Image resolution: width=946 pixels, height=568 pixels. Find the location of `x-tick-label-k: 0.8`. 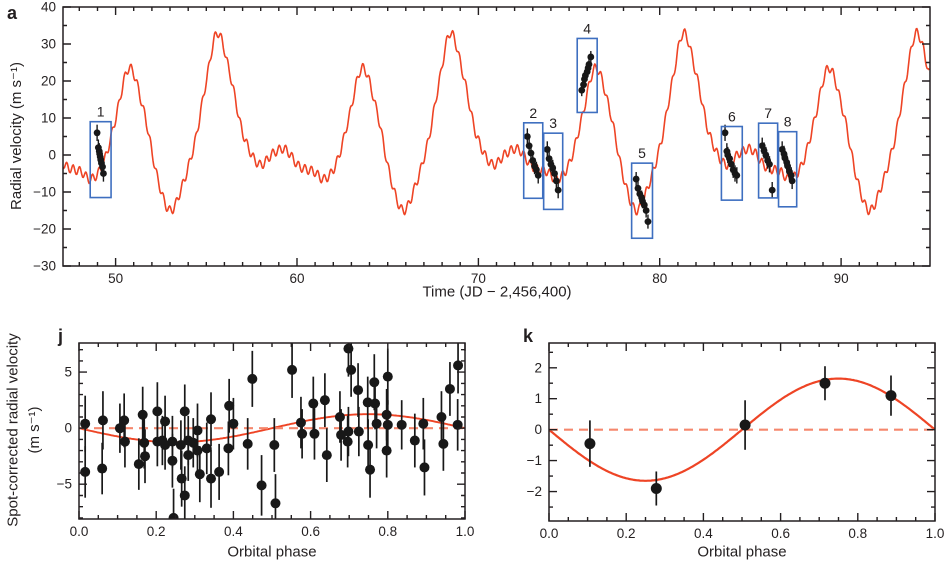

x-tick-label-k: 0.8 is located at coordinates (857, 533).